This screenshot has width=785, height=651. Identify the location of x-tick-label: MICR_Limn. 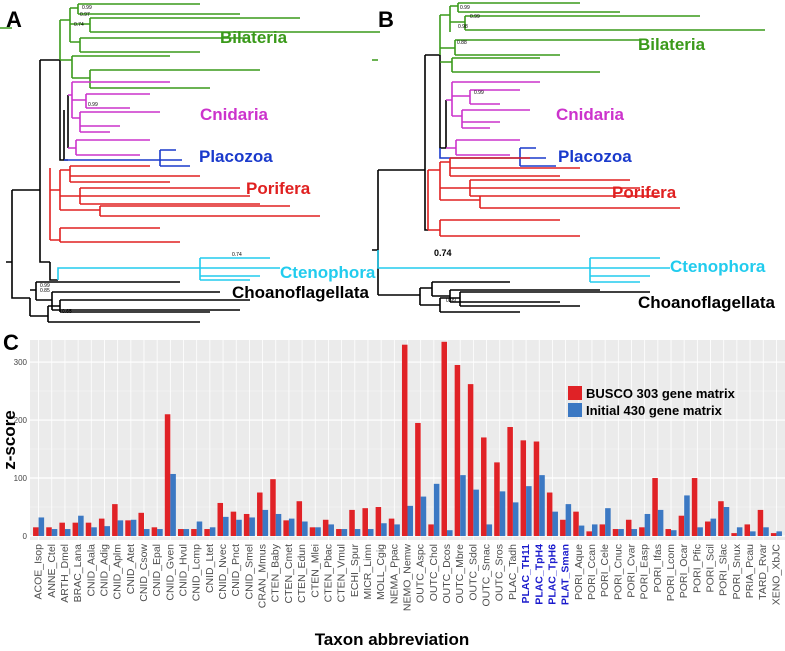
(368, 572).